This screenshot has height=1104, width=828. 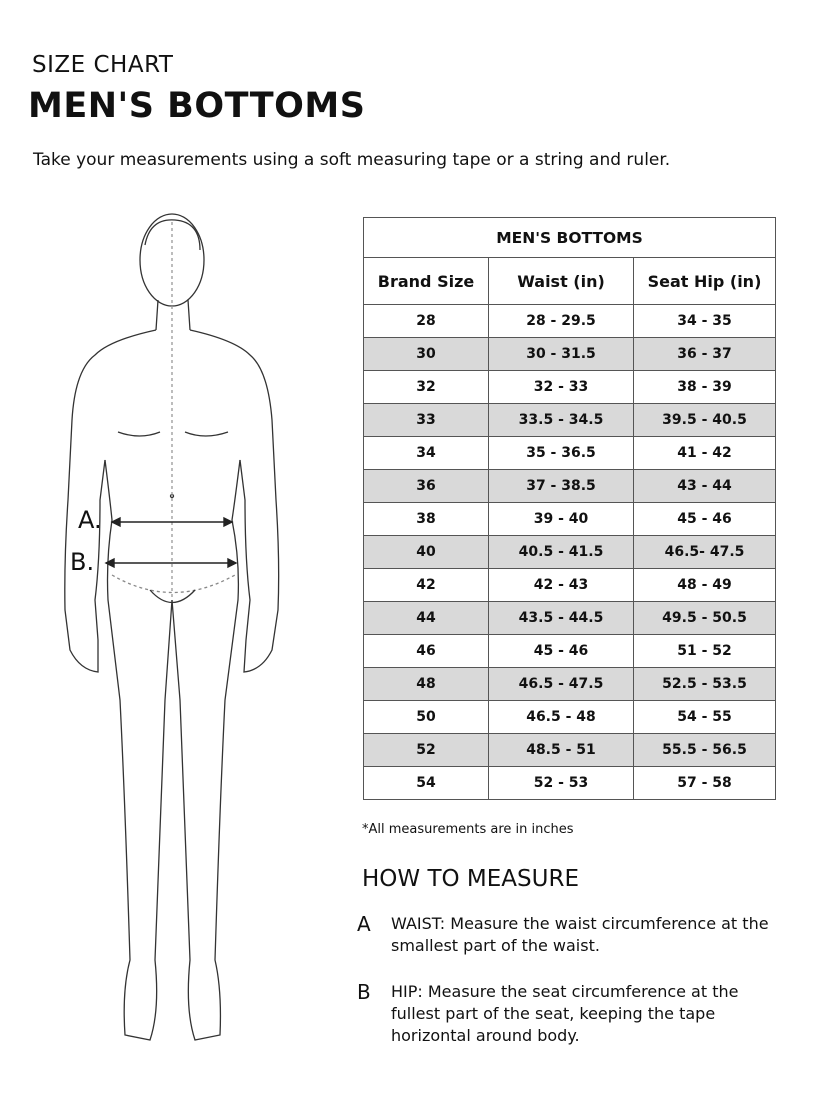 What do you see at coordinates (90, 520) in the screenshot?
I see `label-a: A.` at bounding box center [90, 520].